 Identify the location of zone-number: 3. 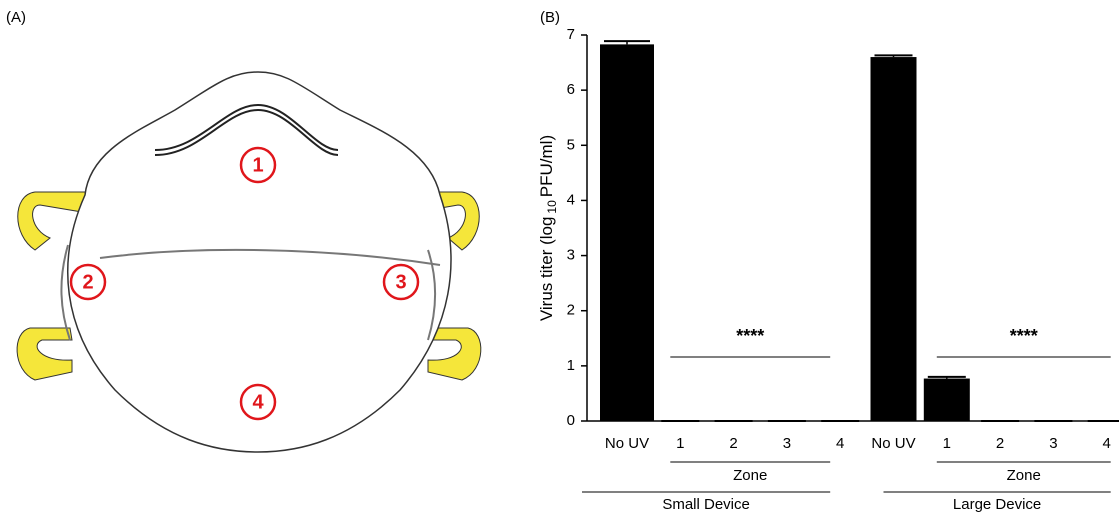
(400, 282).